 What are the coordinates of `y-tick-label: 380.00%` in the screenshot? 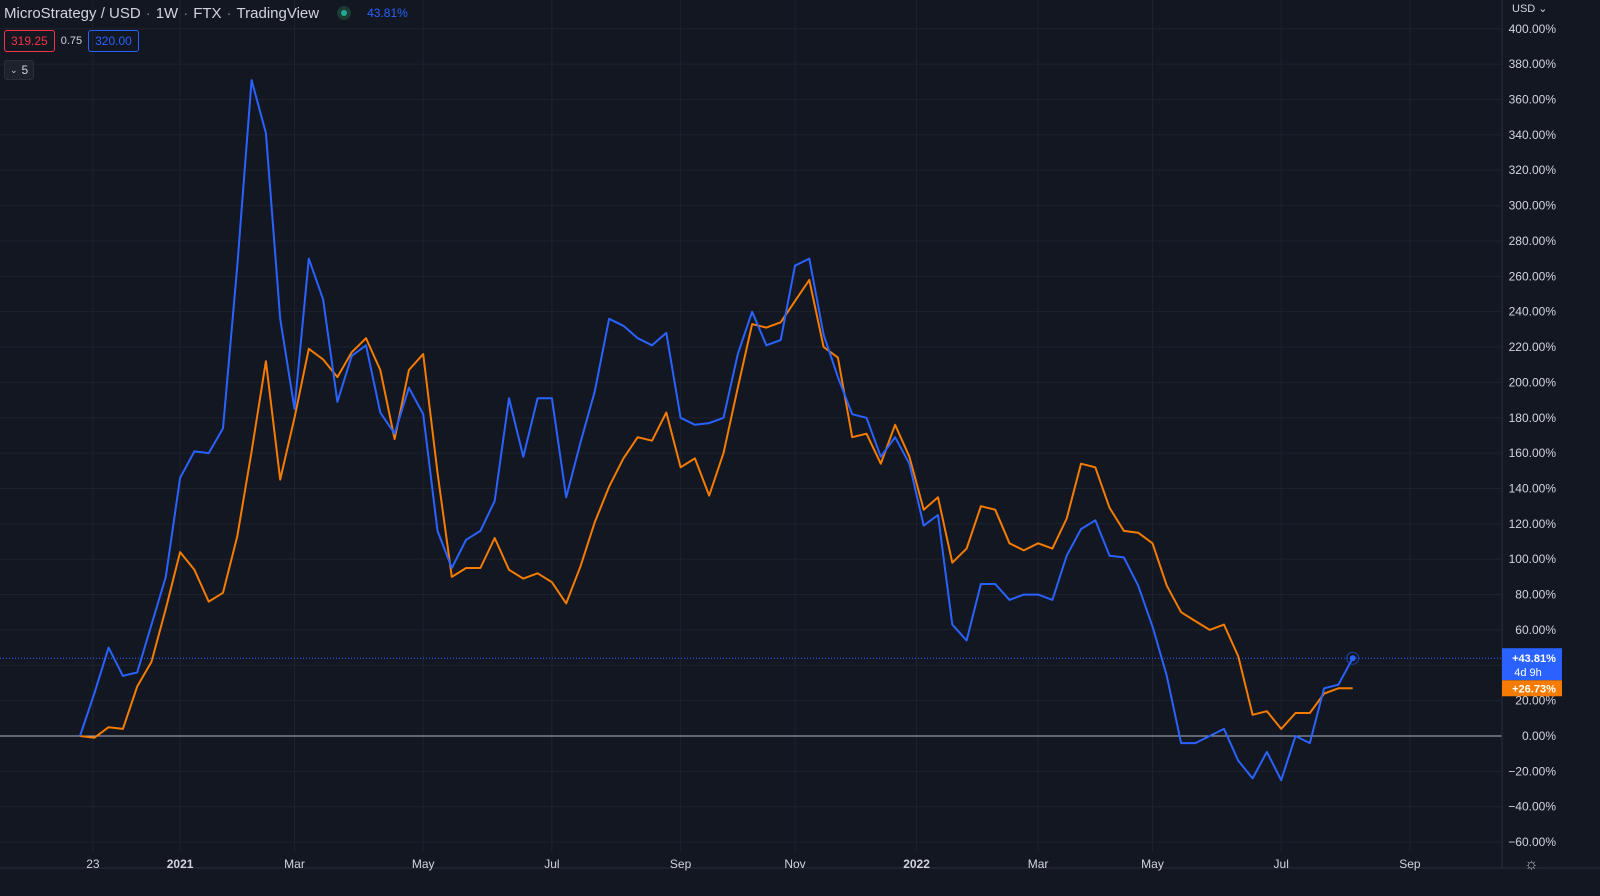 It's located at (1533, 64).